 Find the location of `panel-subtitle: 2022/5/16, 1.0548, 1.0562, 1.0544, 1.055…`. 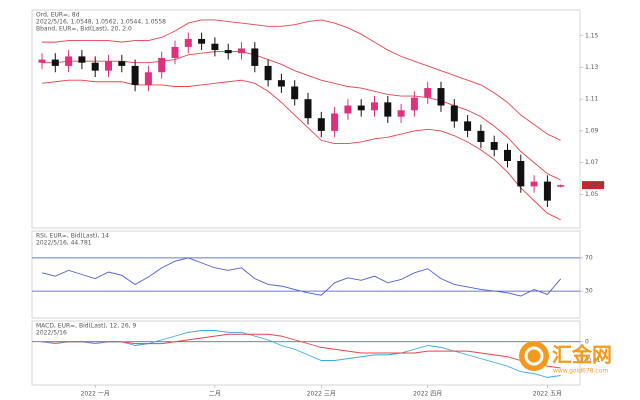

panel-subtitle: 2022/5/16, 1.0548, 1.0562, 1.0544, 1.055… is located at coordinates (101, 22).